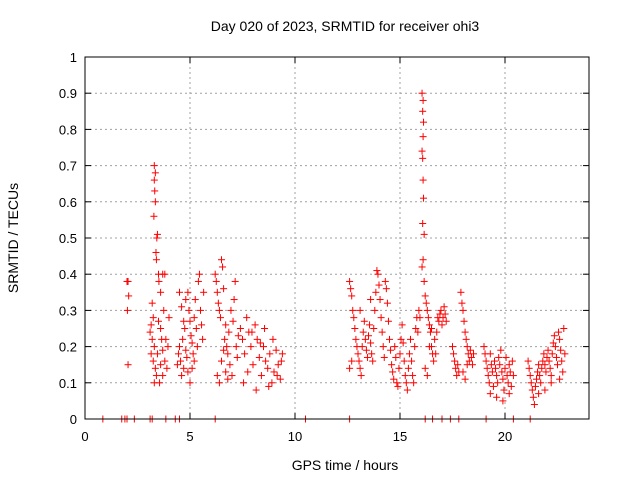 This screenshot has width=640, height=480. What do you see at coordinates (68, 310) in the screenshot?
I see `y-tick-label: 0.3` at bounding box center [68, 310].